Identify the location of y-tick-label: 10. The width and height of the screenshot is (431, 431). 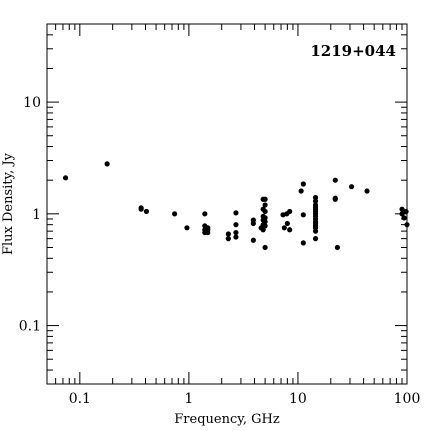
(32, 103).